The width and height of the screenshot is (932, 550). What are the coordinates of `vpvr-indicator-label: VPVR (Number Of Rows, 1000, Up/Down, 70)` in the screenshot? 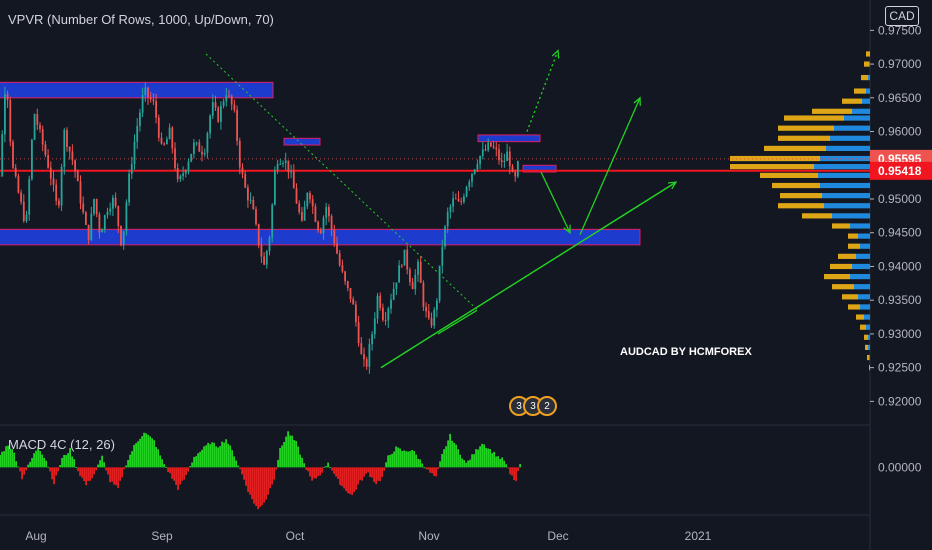 It's located at (141, 19).